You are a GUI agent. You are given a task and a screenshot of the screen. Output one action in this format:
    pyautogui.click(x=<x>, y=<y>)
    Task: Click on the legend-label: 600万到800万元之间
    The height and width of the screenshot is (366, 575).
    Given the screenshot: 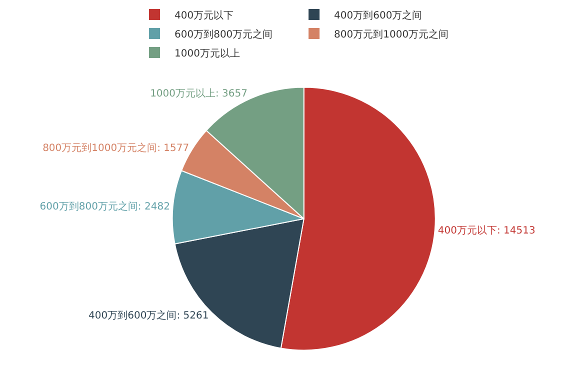 What is the action you would take?
    pyautogui.click(x=223, y=34)
    